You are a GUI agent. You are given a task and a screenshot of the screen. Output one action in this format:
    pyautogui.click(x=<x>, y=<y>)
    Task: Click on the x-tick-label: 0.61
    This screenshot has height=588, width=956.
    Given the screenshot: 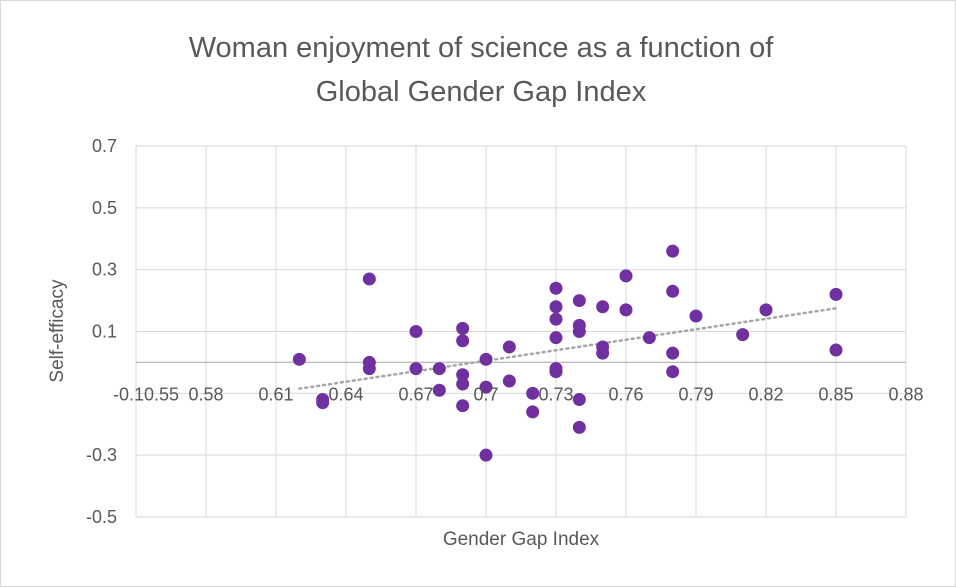 What is the action you would take?
    pyautogui.click(x=275, y=394)
    